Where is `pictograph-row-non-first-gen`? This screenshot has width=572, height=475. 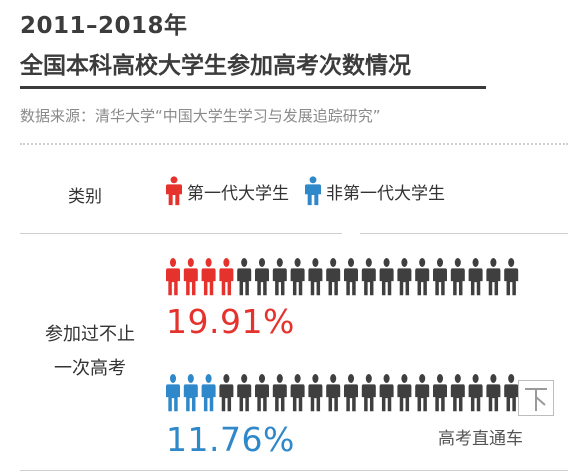 pictograph-row-non-first-gen is located at coordinates (342, 393).